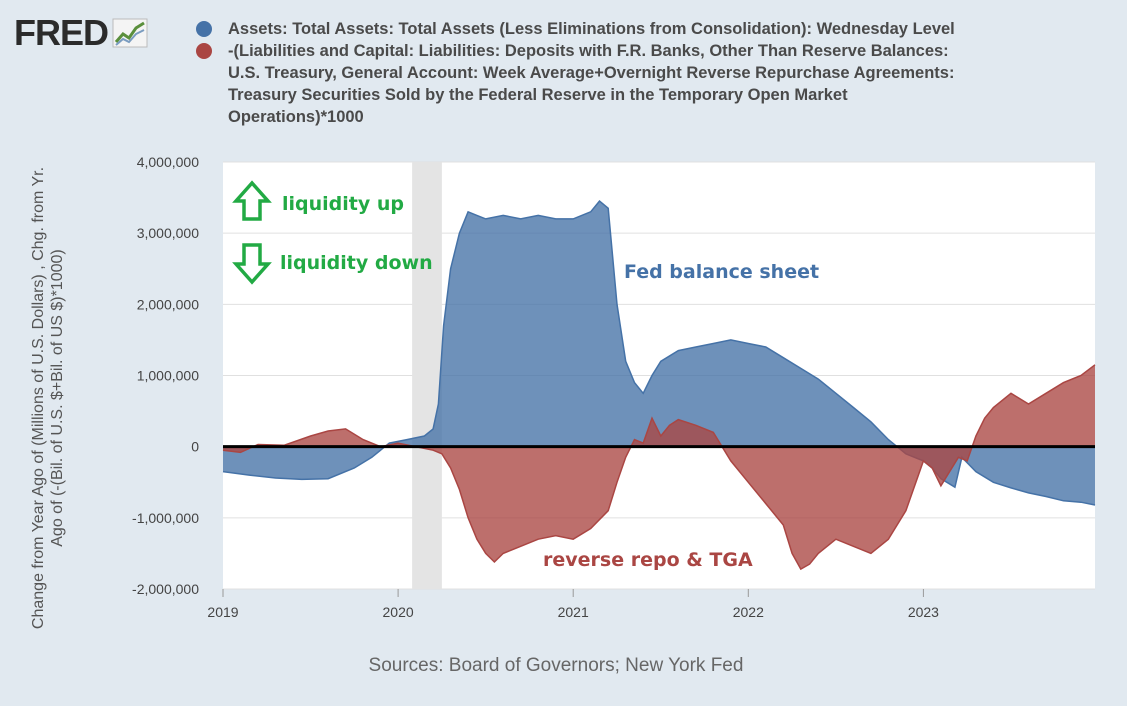 Image resolution: width=1127 pixels, height=706 pixels. What do you see at coordinates (427, 375) in the screenshot?
I see `recession-band` at bounding box center [427, 375].